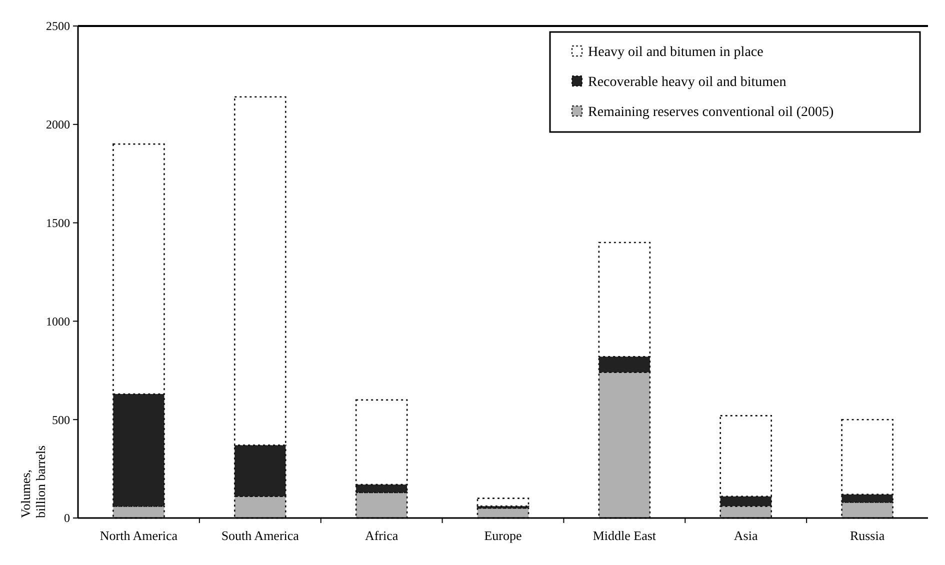 The image size is (945, 565). I want to click on y-tick-label: 2500, so click(58, 26).